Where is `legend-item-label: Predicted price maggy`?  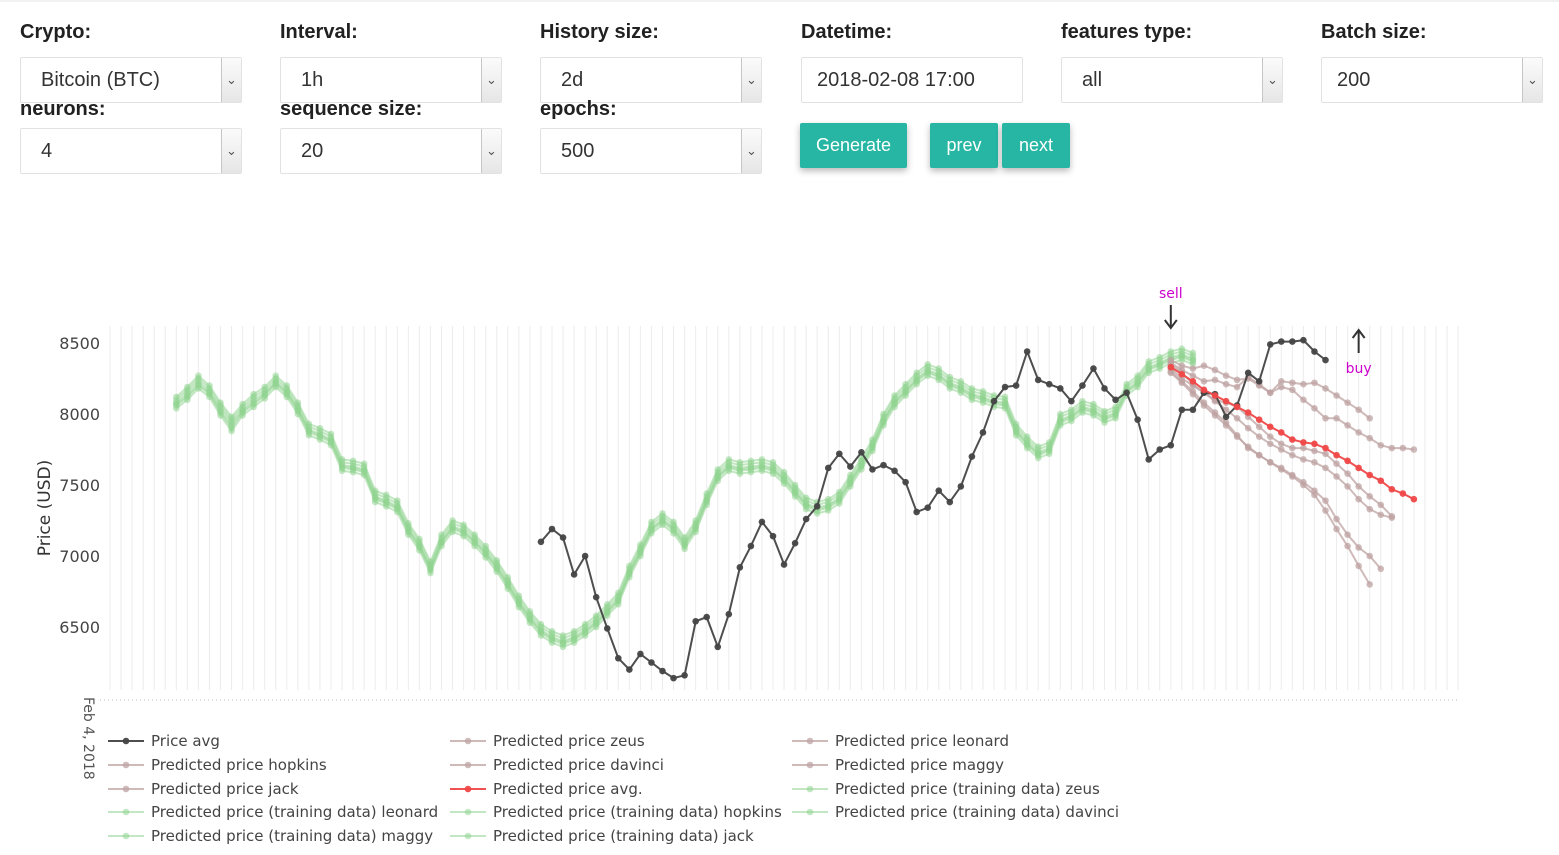 legend-item-label: Predicted price maggy is located at coordinates (919, 765).